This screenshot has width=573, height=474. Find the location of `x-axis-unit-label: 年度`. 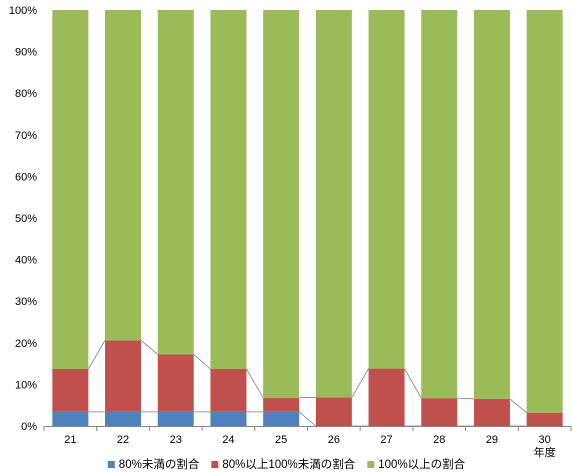

x-axis-unit-label: 年度 is located at coordinates (545, 452).